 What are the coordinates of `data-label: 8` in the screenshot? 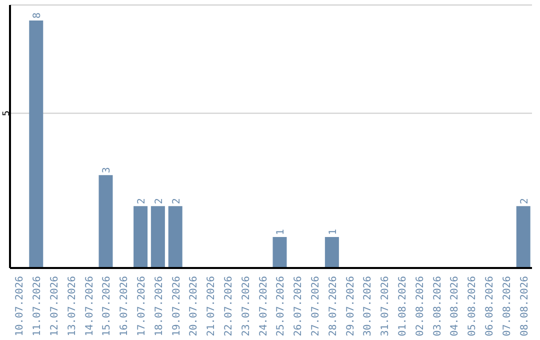 It's located at (38, 15).